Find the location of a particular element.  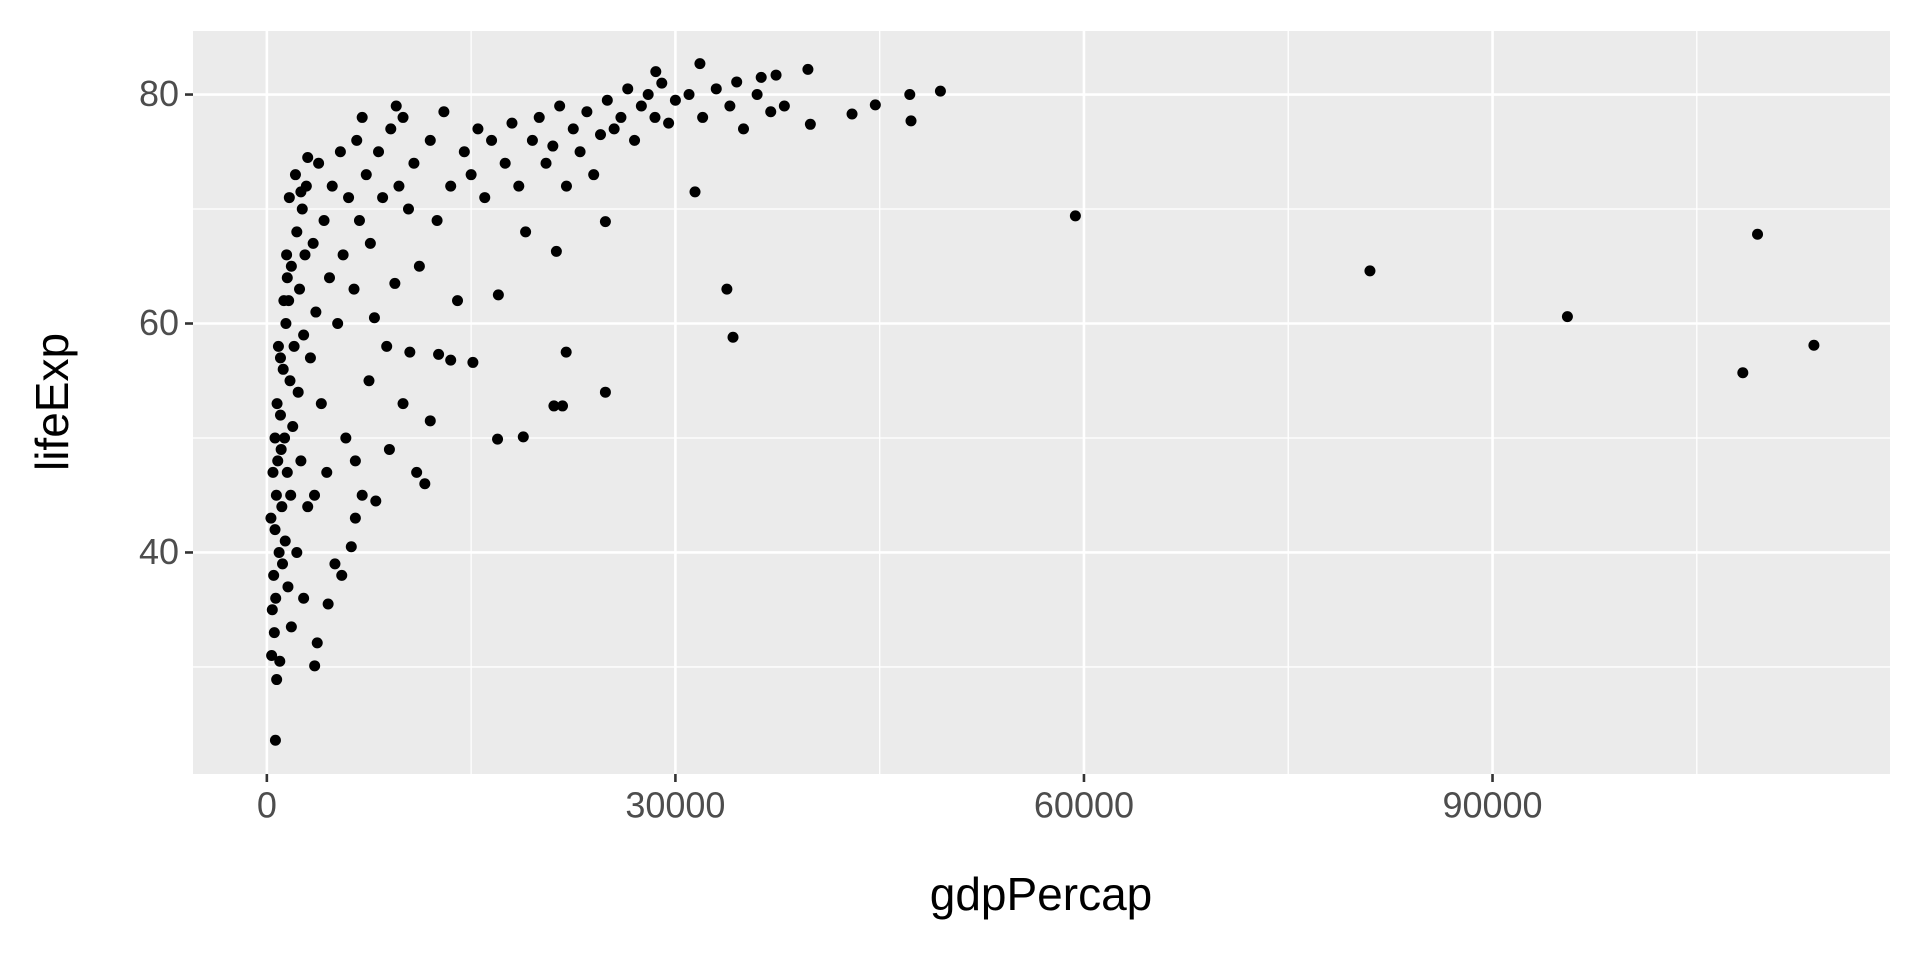

x-tick-label: 90000 is located at coordinates (1492, 805).